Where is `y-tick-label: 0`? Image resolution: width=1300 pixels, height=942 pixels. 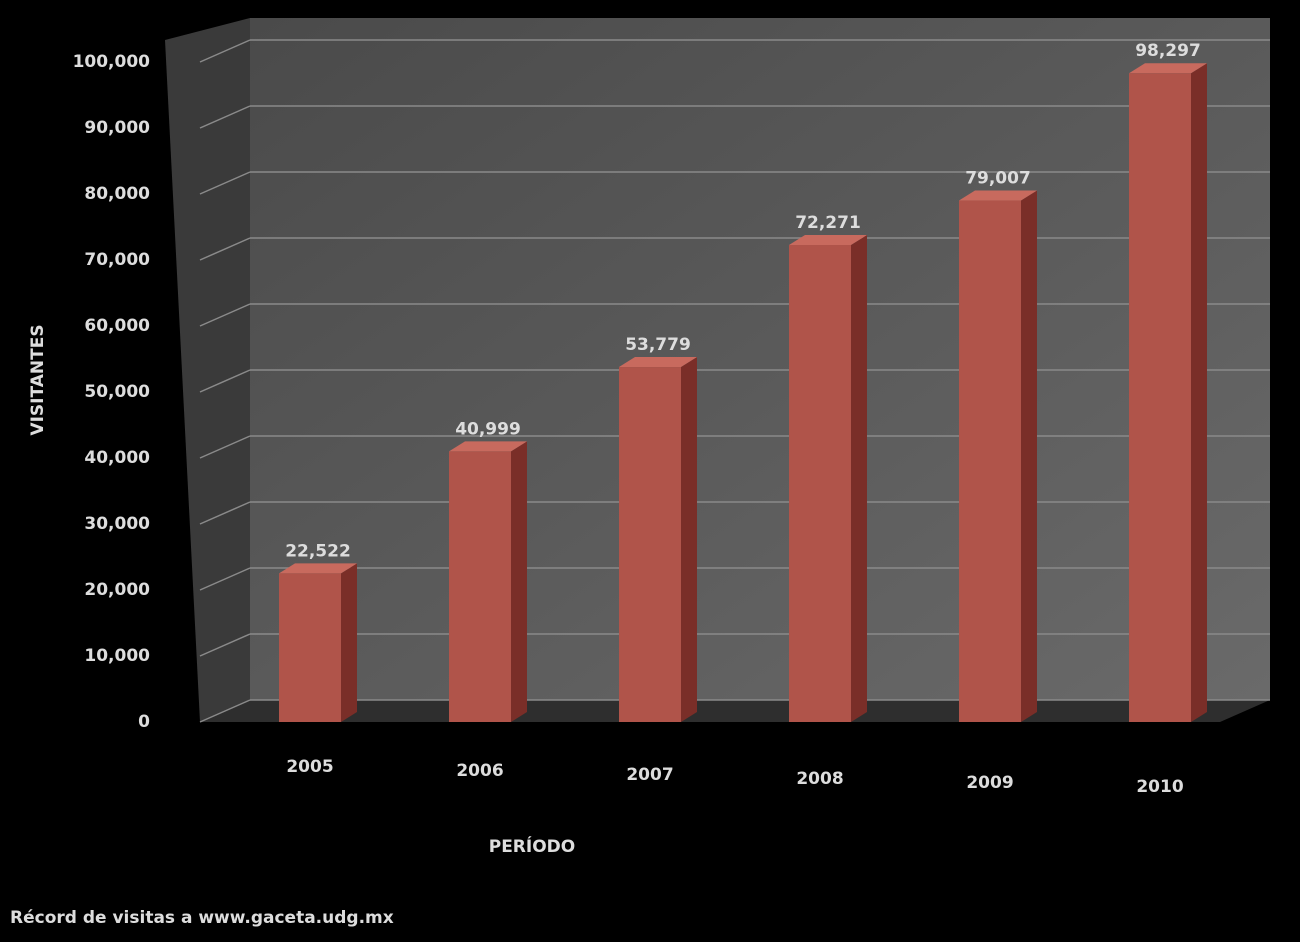
y-tick-label: 0 is located at coordinates (144, 722).